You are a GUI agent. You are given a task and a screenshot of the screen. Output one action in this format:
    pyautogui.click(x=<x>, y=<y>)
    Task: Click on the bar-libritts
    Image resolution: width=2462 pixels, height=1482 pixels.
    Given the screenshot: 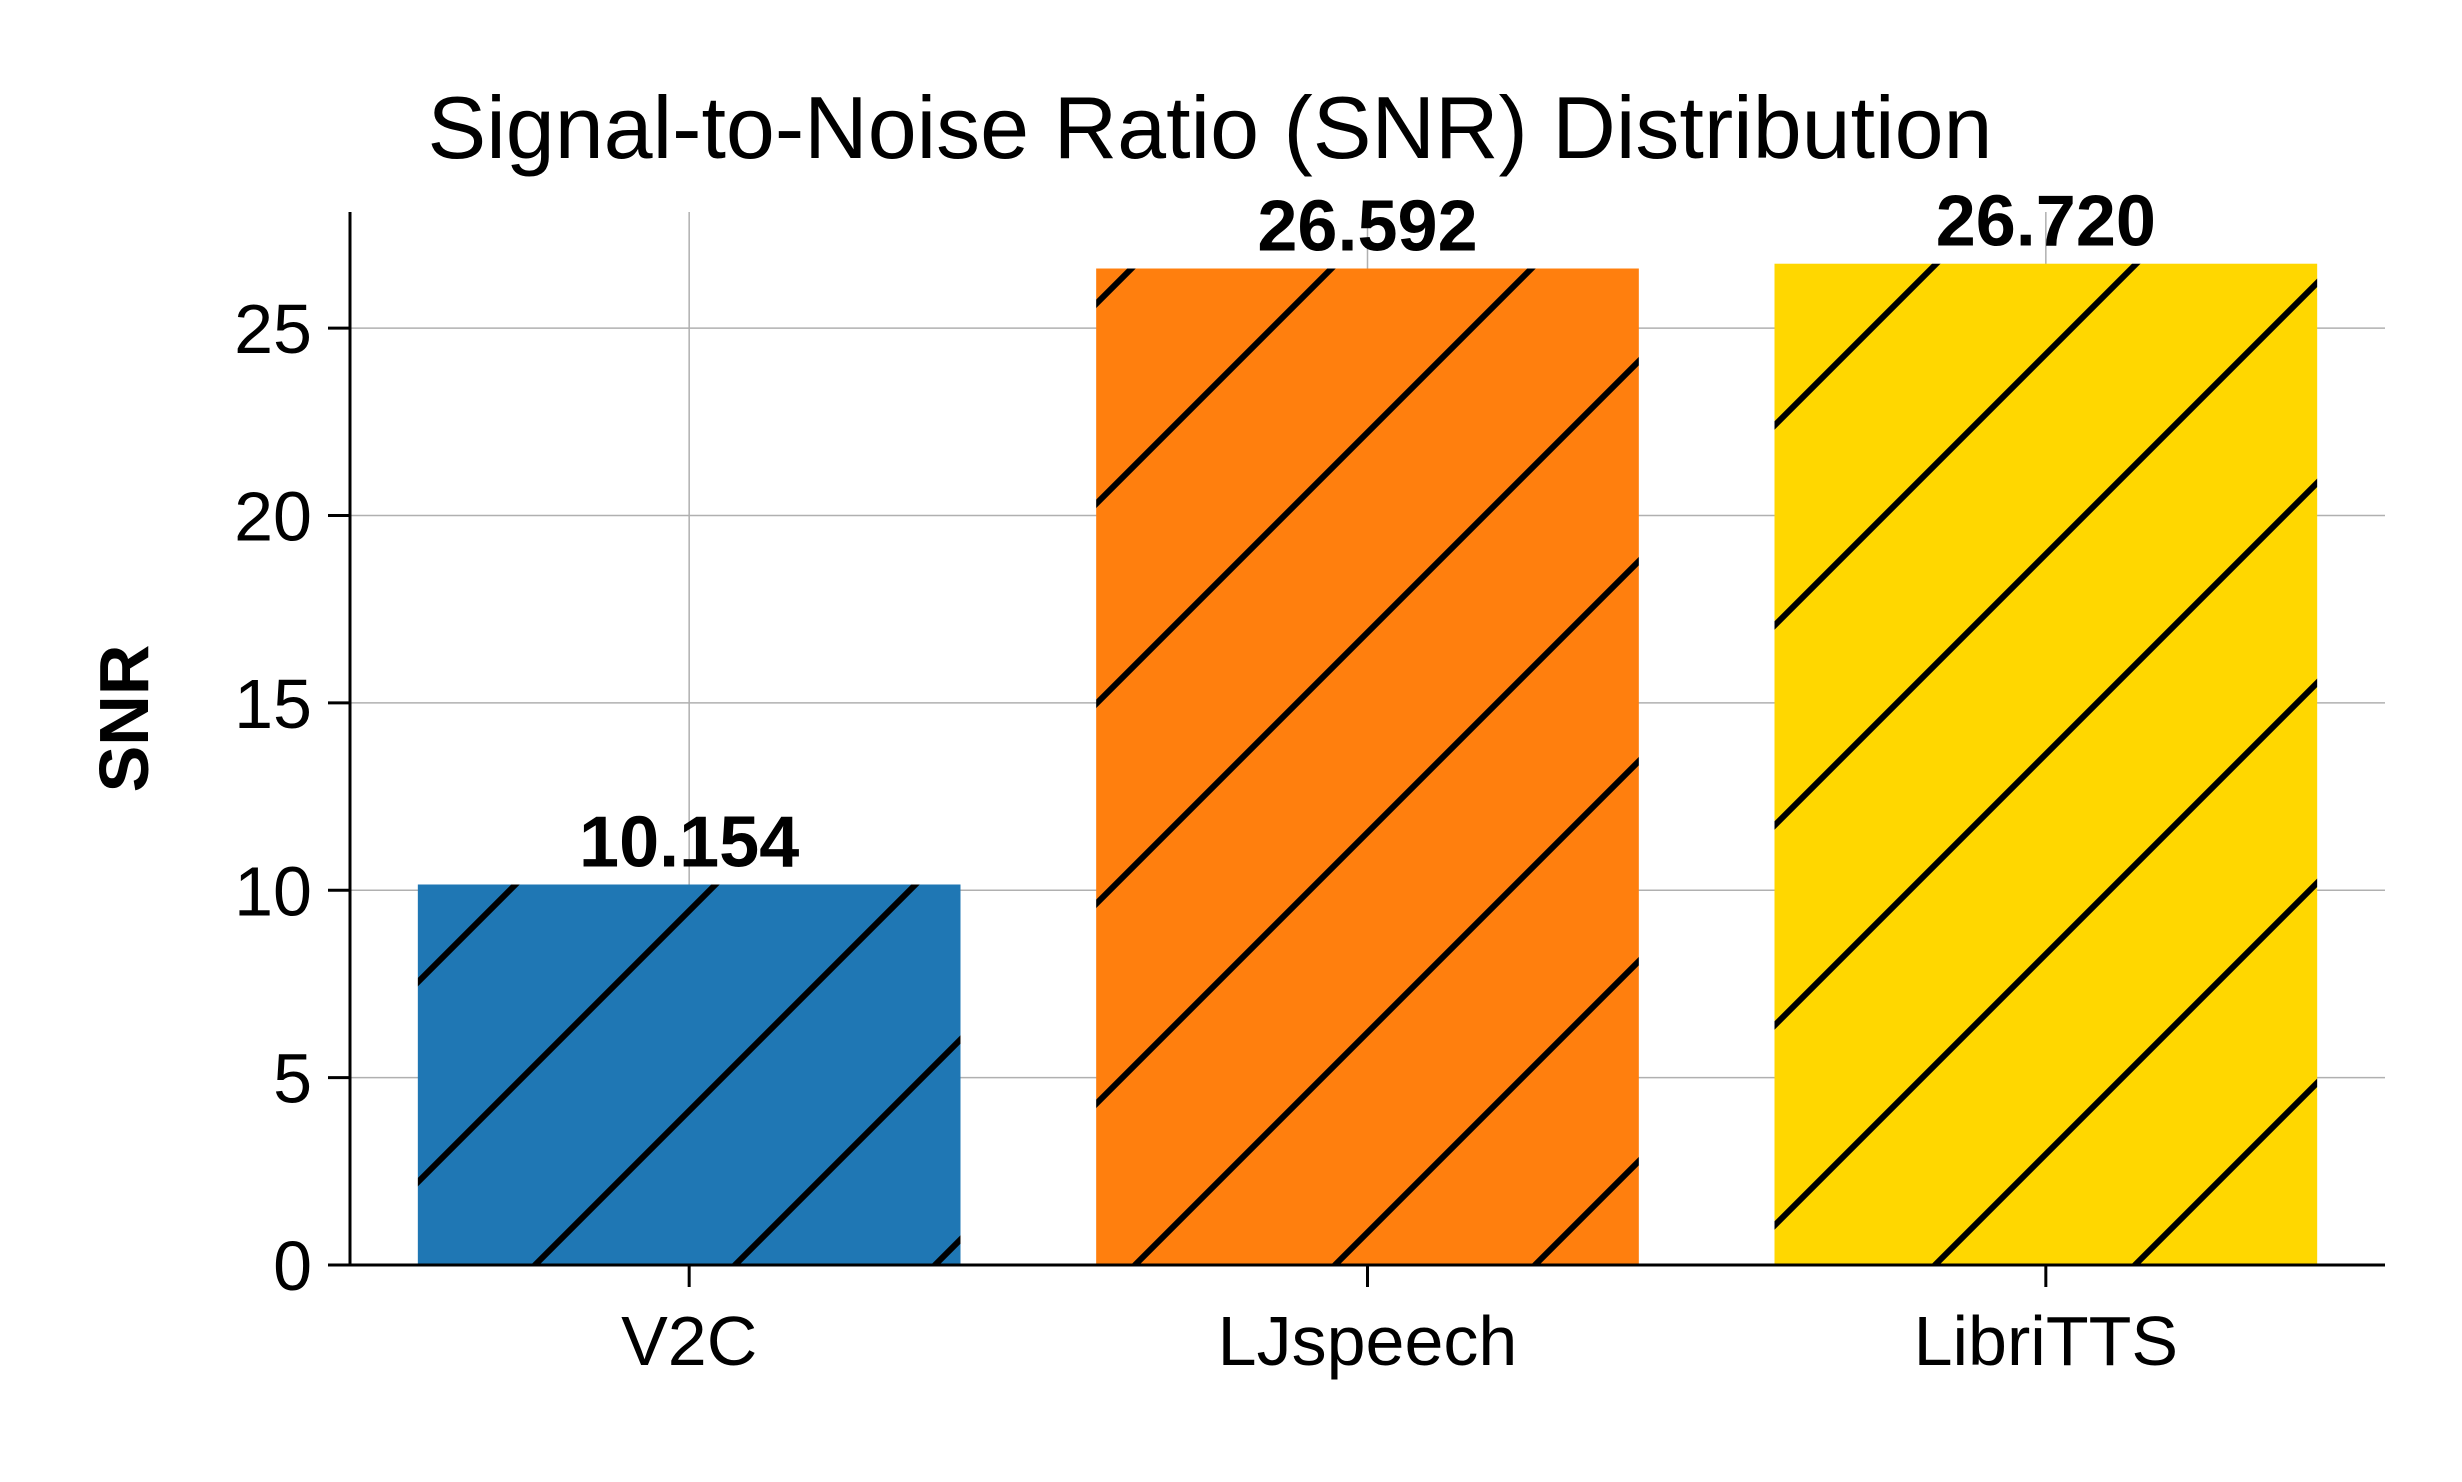 What is the action you would take?
    pyautogui.click(x=2046, y=764)
    